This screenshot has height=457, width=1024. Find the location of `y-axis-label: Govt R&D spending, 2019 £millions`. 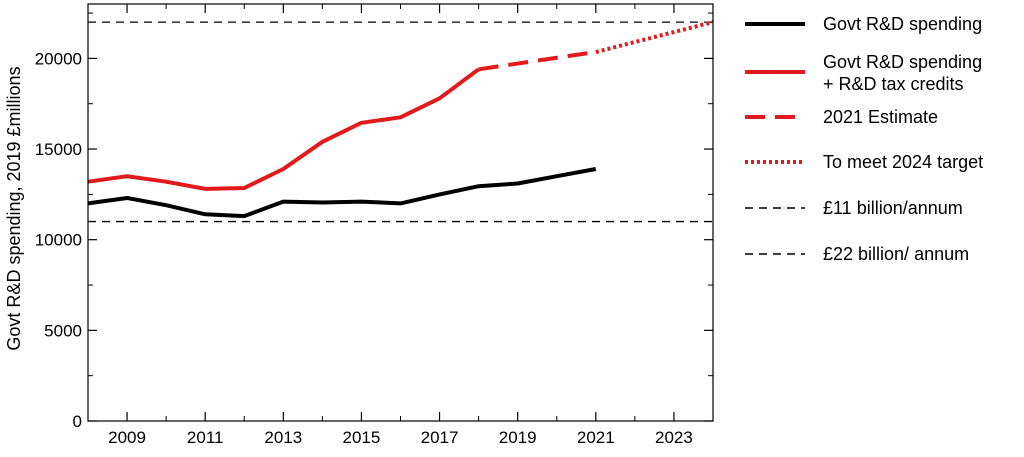

y-axis-label: Govt R&D spending, 2019 £millions is located at coordinates (14, 208).